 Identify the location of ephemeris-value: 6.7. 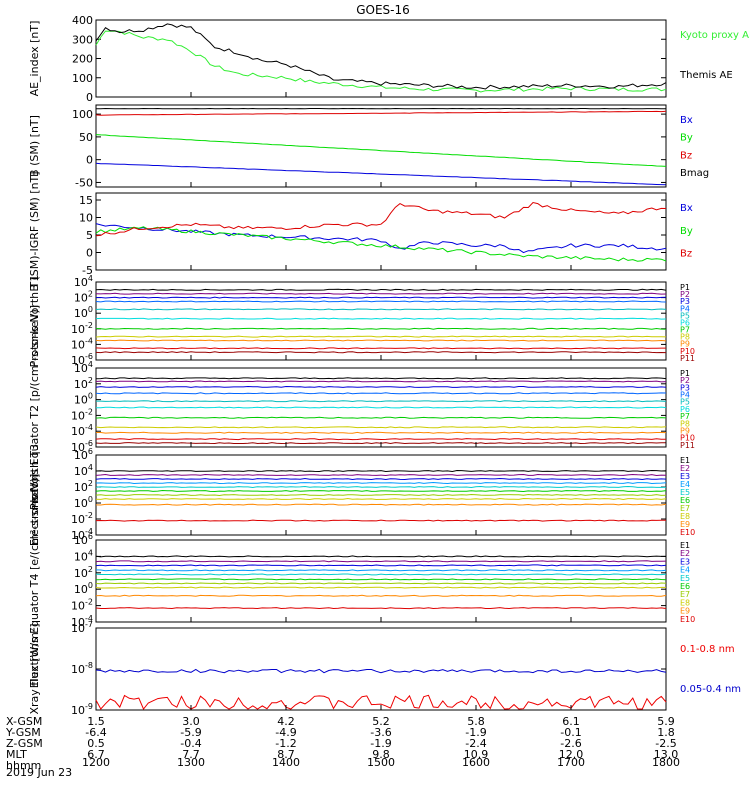
(96, 754).